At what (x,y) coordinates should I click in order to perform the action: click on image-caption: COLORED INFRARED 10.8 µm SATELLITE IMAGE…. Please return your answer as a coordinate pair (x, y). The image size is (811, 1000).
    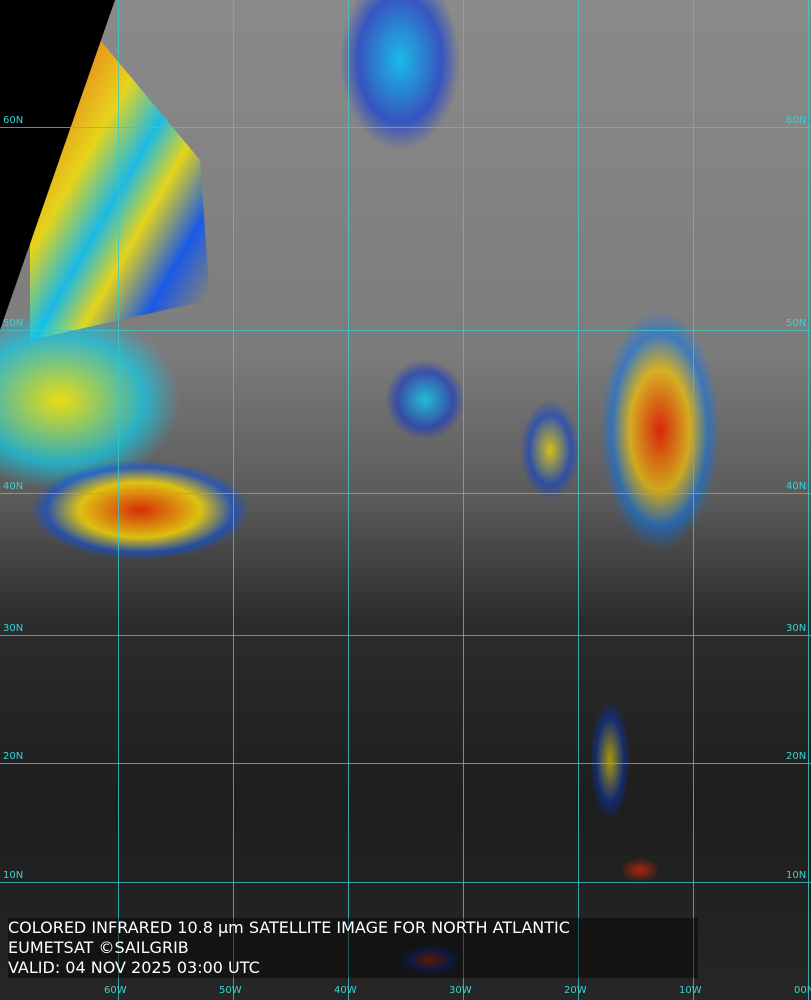
    Looking at the image, I should click on (353, 948).